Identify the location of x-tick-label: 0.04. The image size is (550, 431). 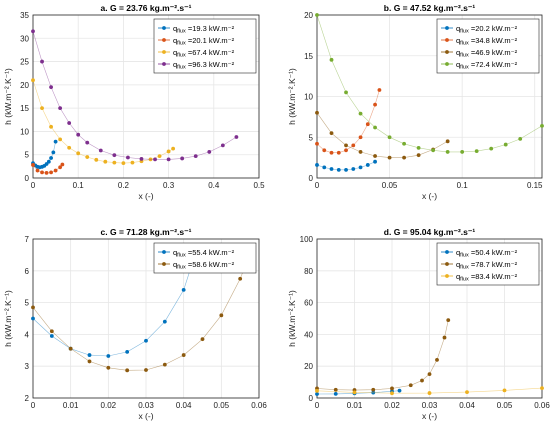
(184, 405).